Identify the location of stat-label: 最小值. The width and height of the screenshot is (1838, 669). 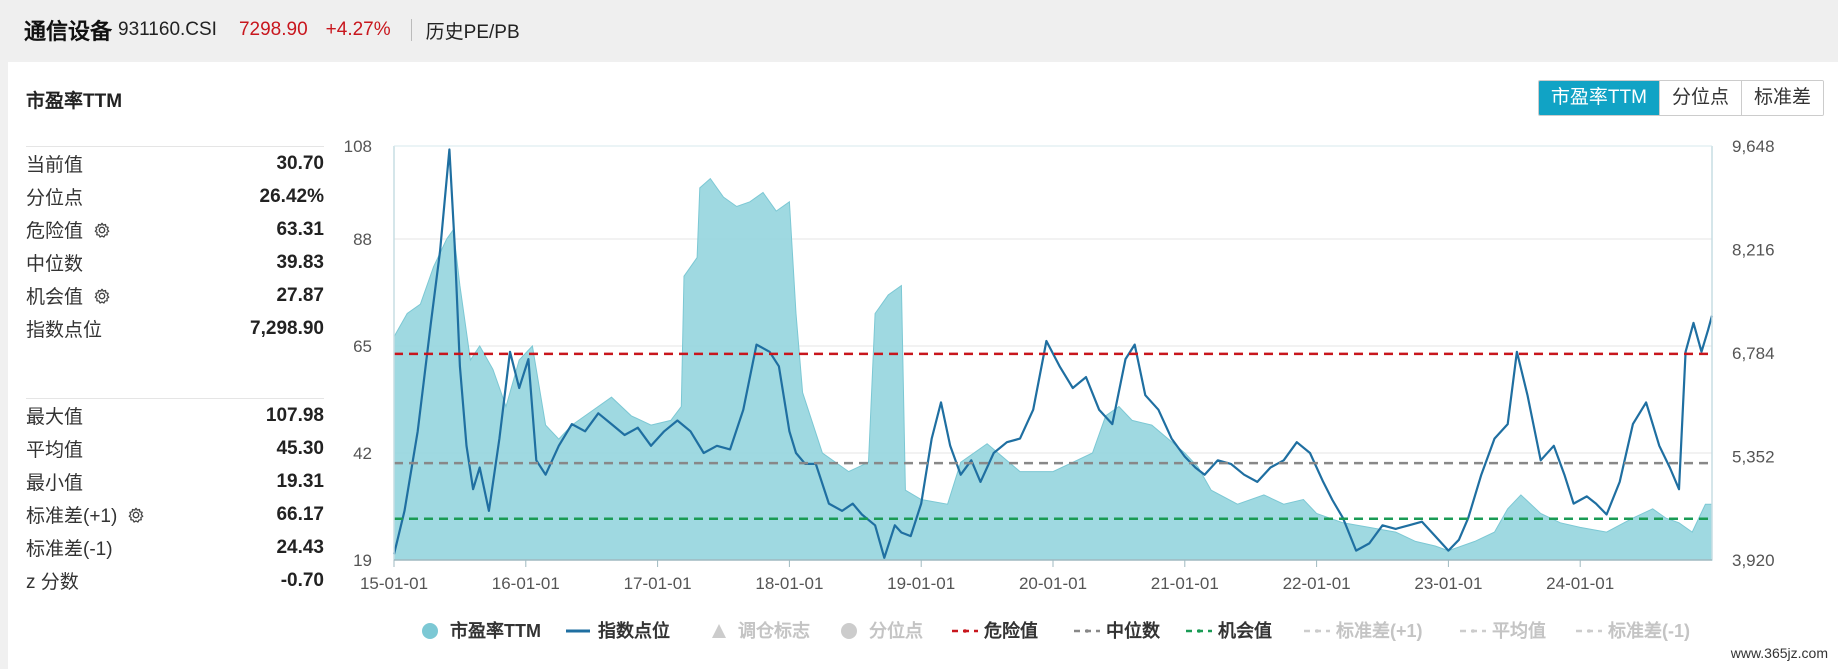
(54, 481).